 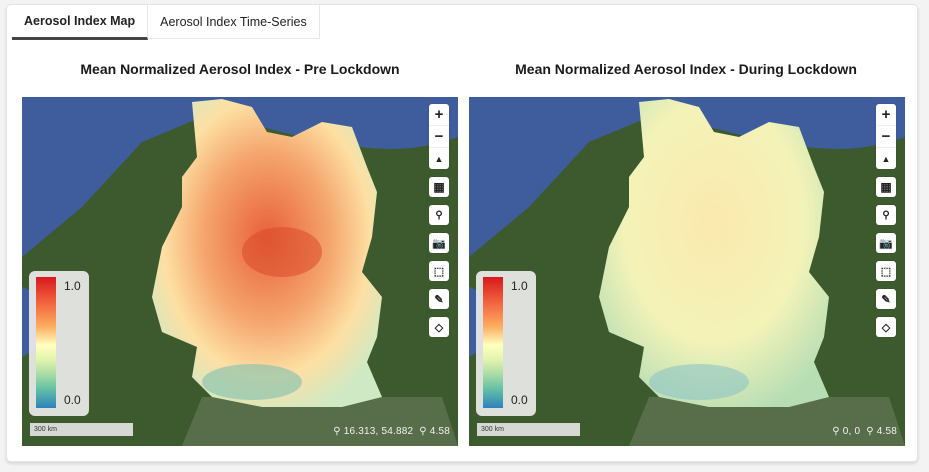 What do you see at coordinates (864, 431) in the screenshot?
I see `coordinates-display: ⚲ 0, 0 ⚲ 4.58` at bounding box center [864, 431].